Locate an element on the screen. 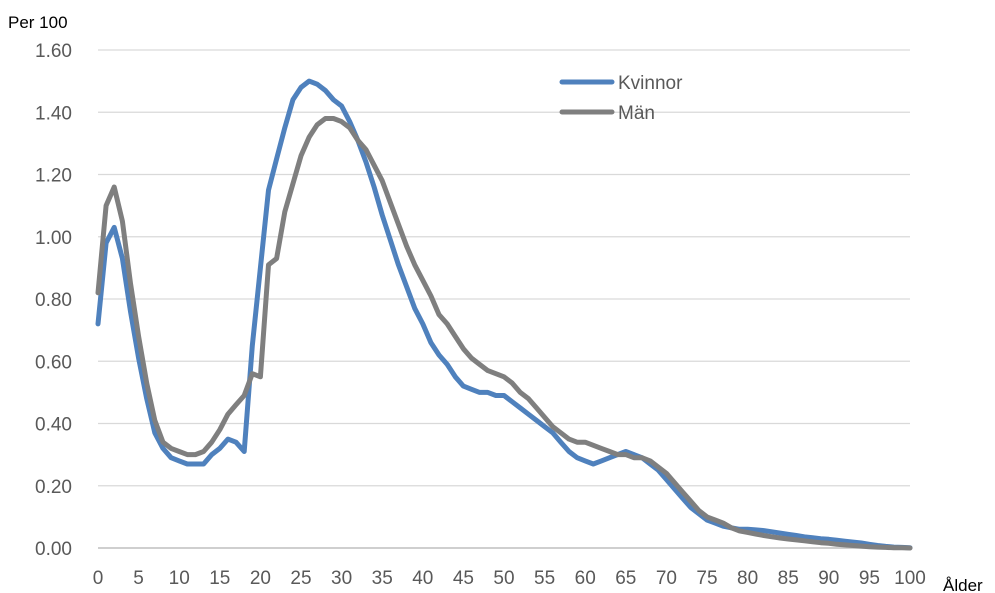 Image resolution: width=995 pixels, height=593 pixels. y-tick-label: 0.60 is located at coordinates (53, 362).